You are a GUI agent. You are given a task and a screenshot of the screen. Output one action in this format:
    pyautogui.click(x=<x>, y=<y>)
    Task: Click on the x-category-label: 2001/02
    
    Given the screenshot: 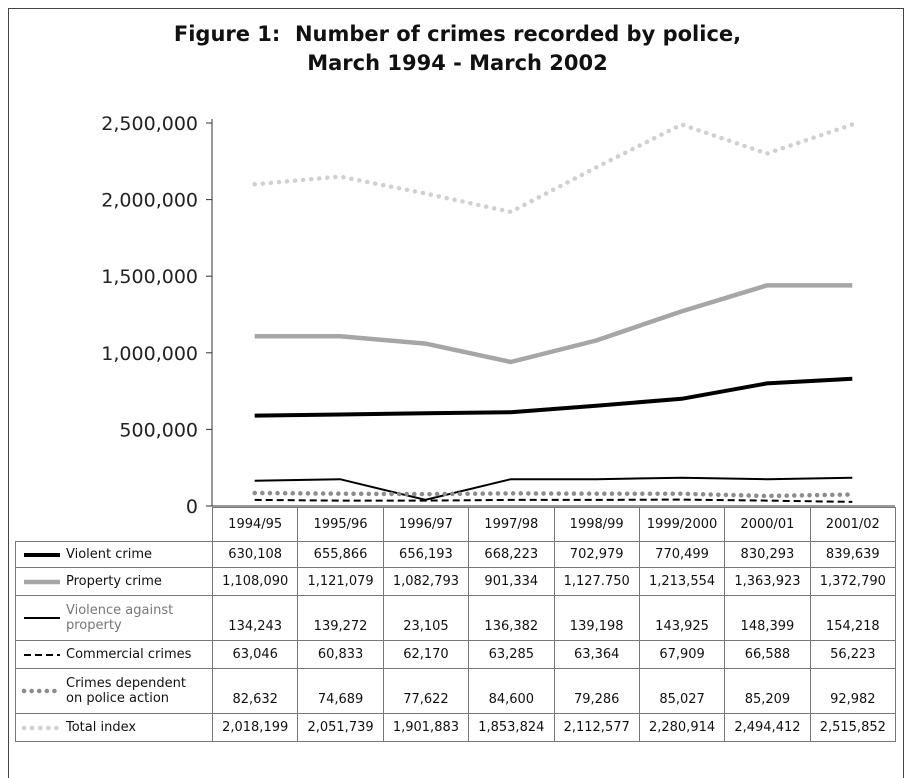 What is the action you would take?
    pyautogui.click(x=853, y=524)
    